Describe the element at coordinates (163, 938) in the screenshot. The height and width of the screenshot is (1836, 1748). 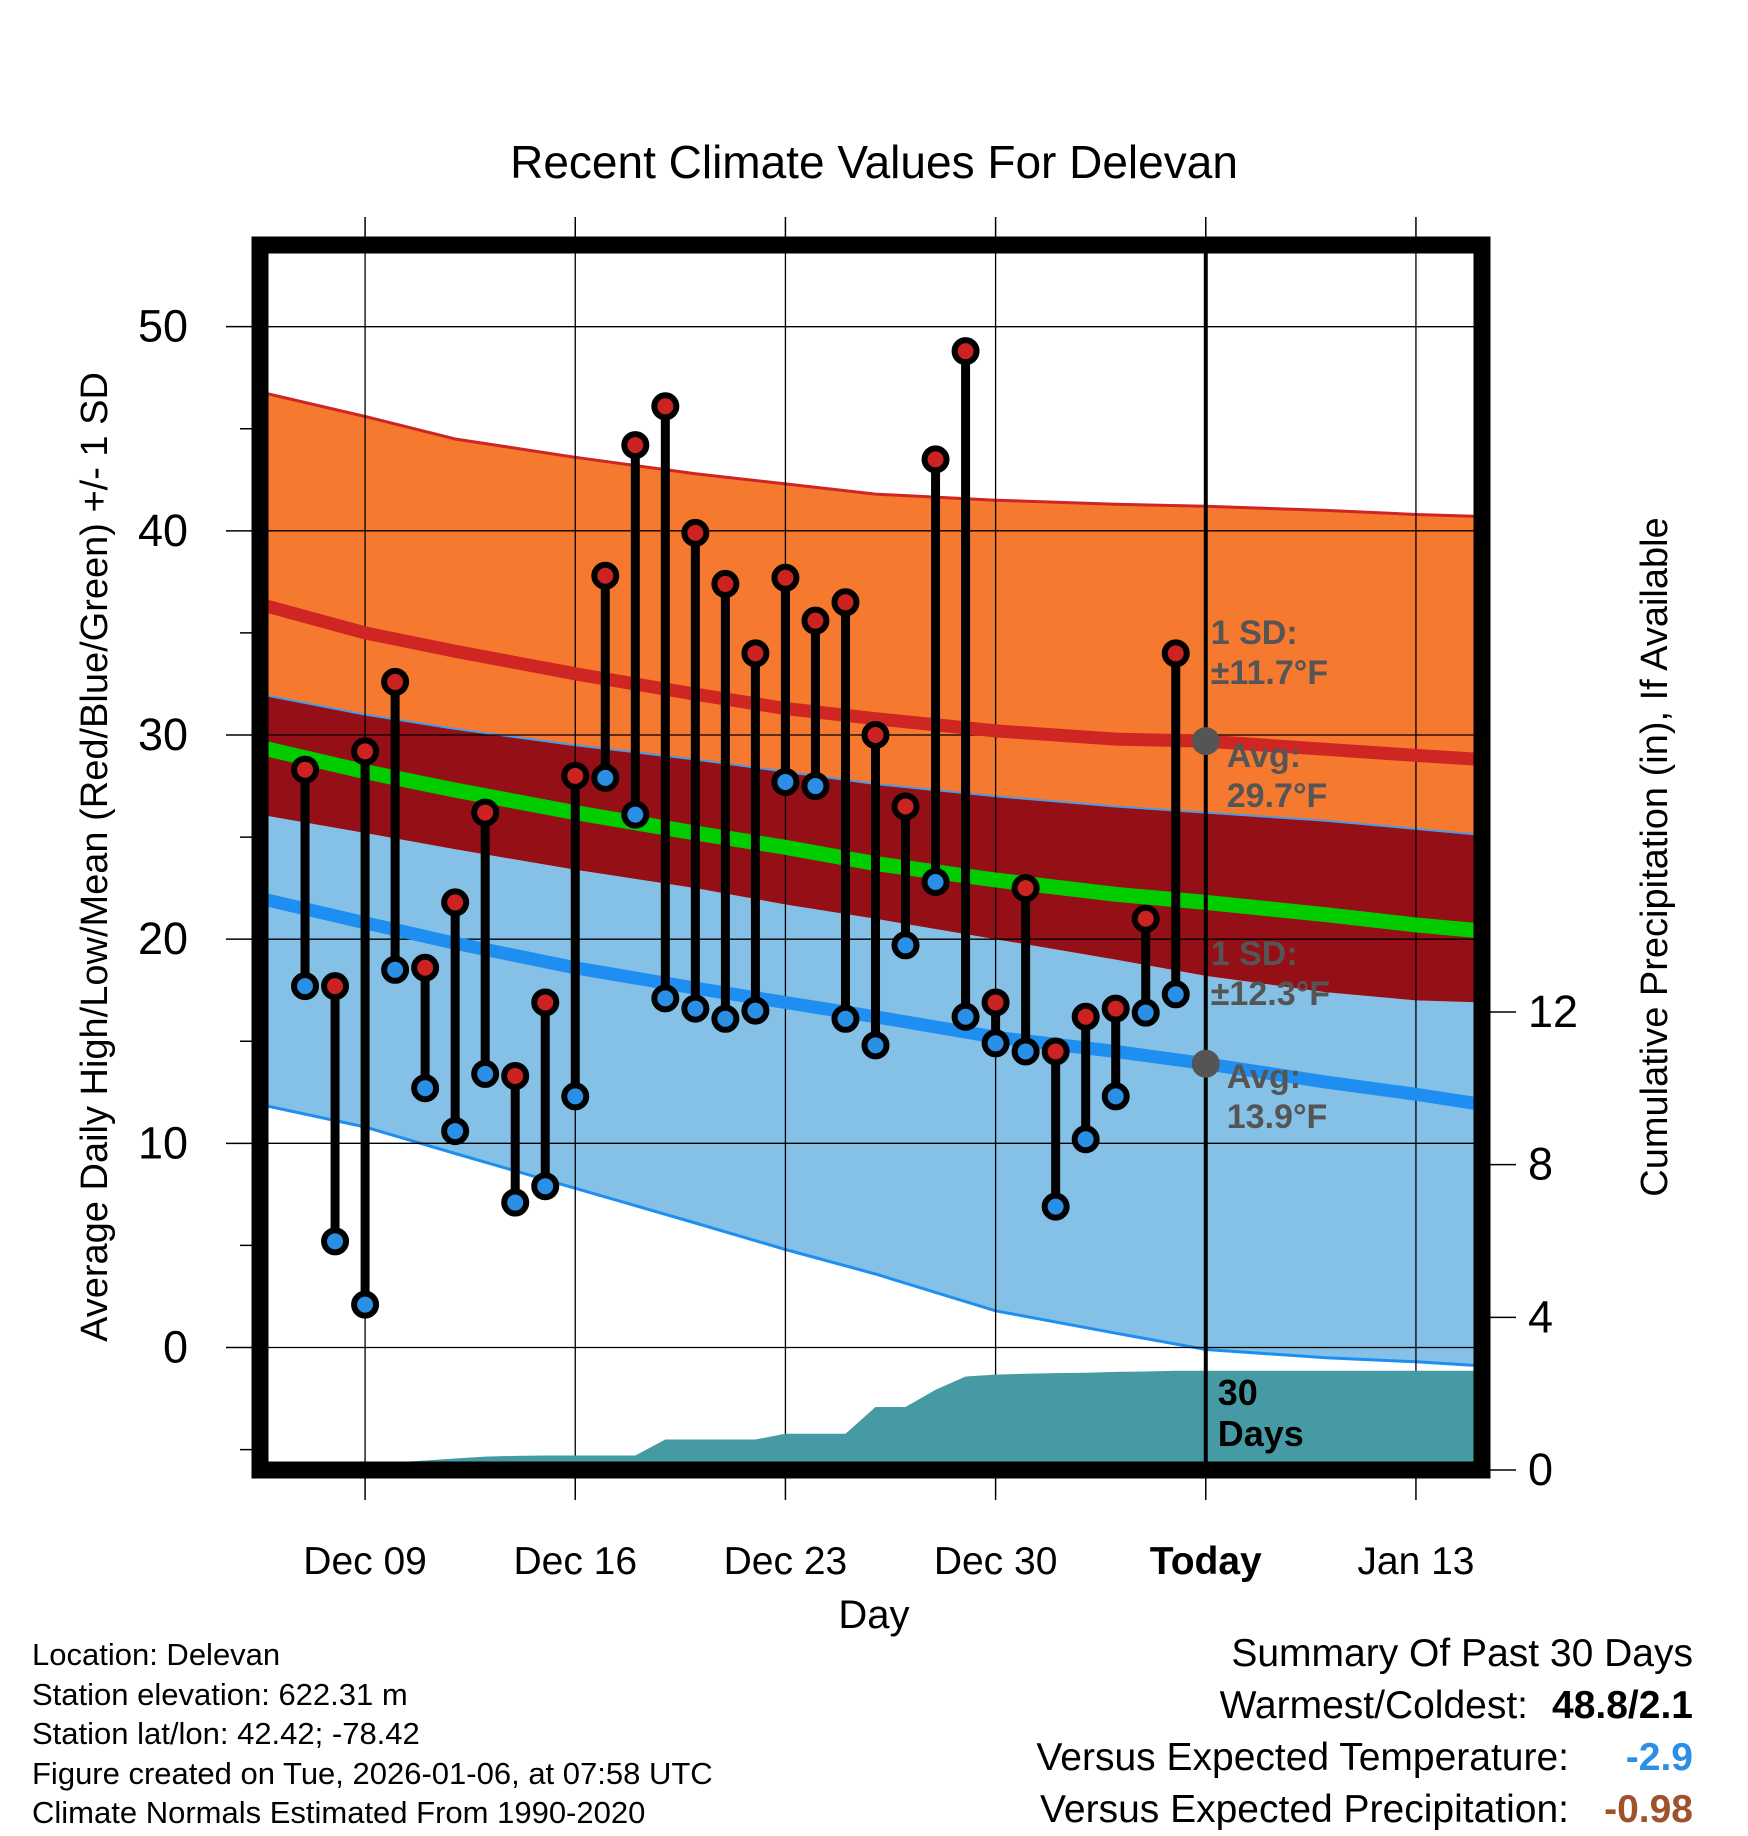
I see `y-tick-label: 20` at that location.